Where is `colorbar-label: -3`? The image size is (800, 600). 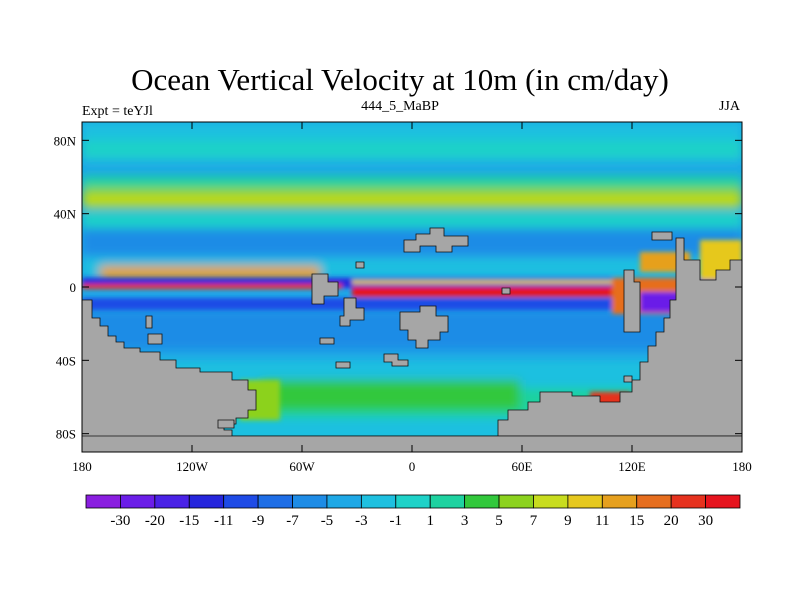
colorbar-label: -3 is located at coordinates (361, 521).